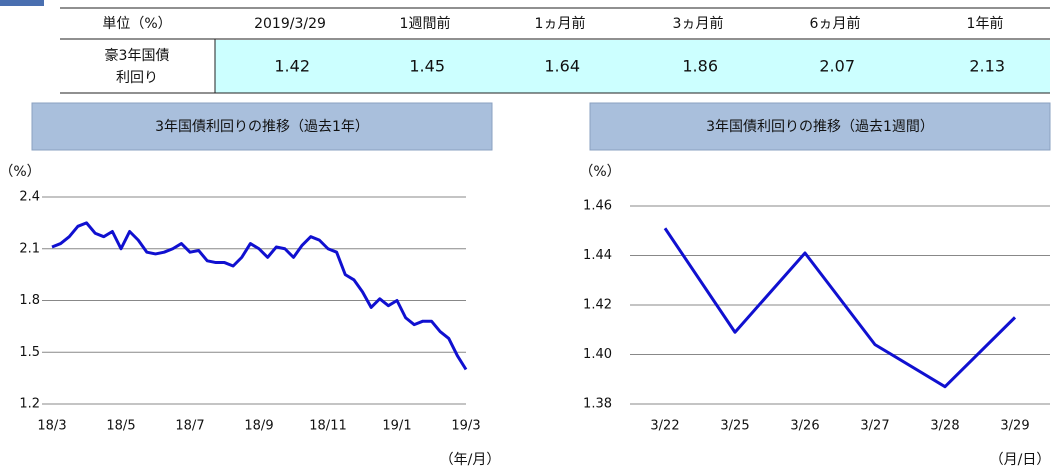 This screenshot has width=1063, height=476. Describe the element at coordinates (597, 255) in the screenshot. I see `y-tick-label: 1.44` at that location.